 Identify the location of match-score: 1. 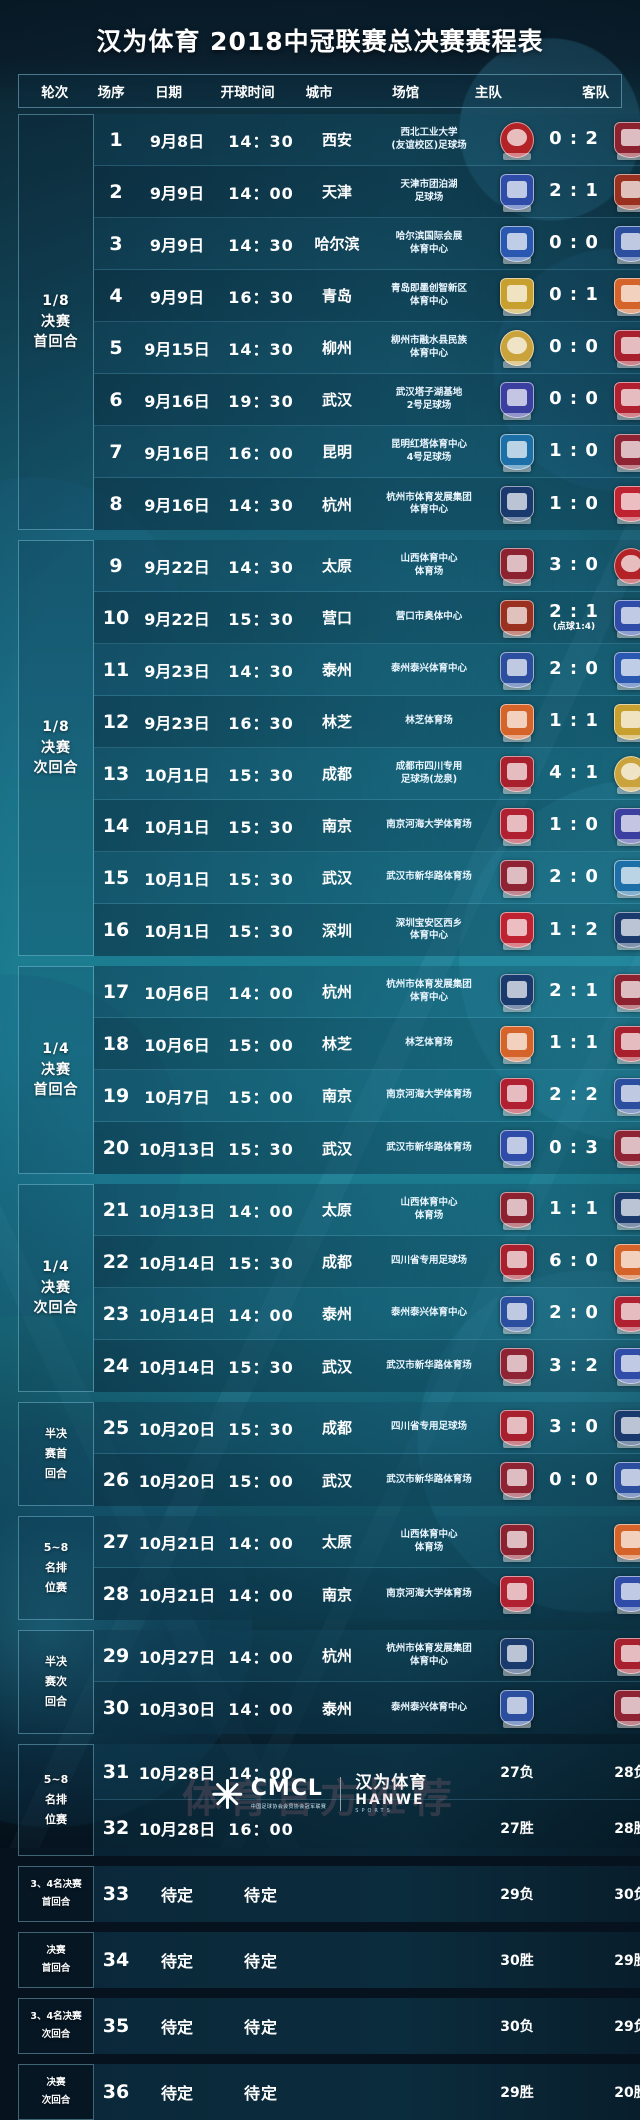
(574, 721).